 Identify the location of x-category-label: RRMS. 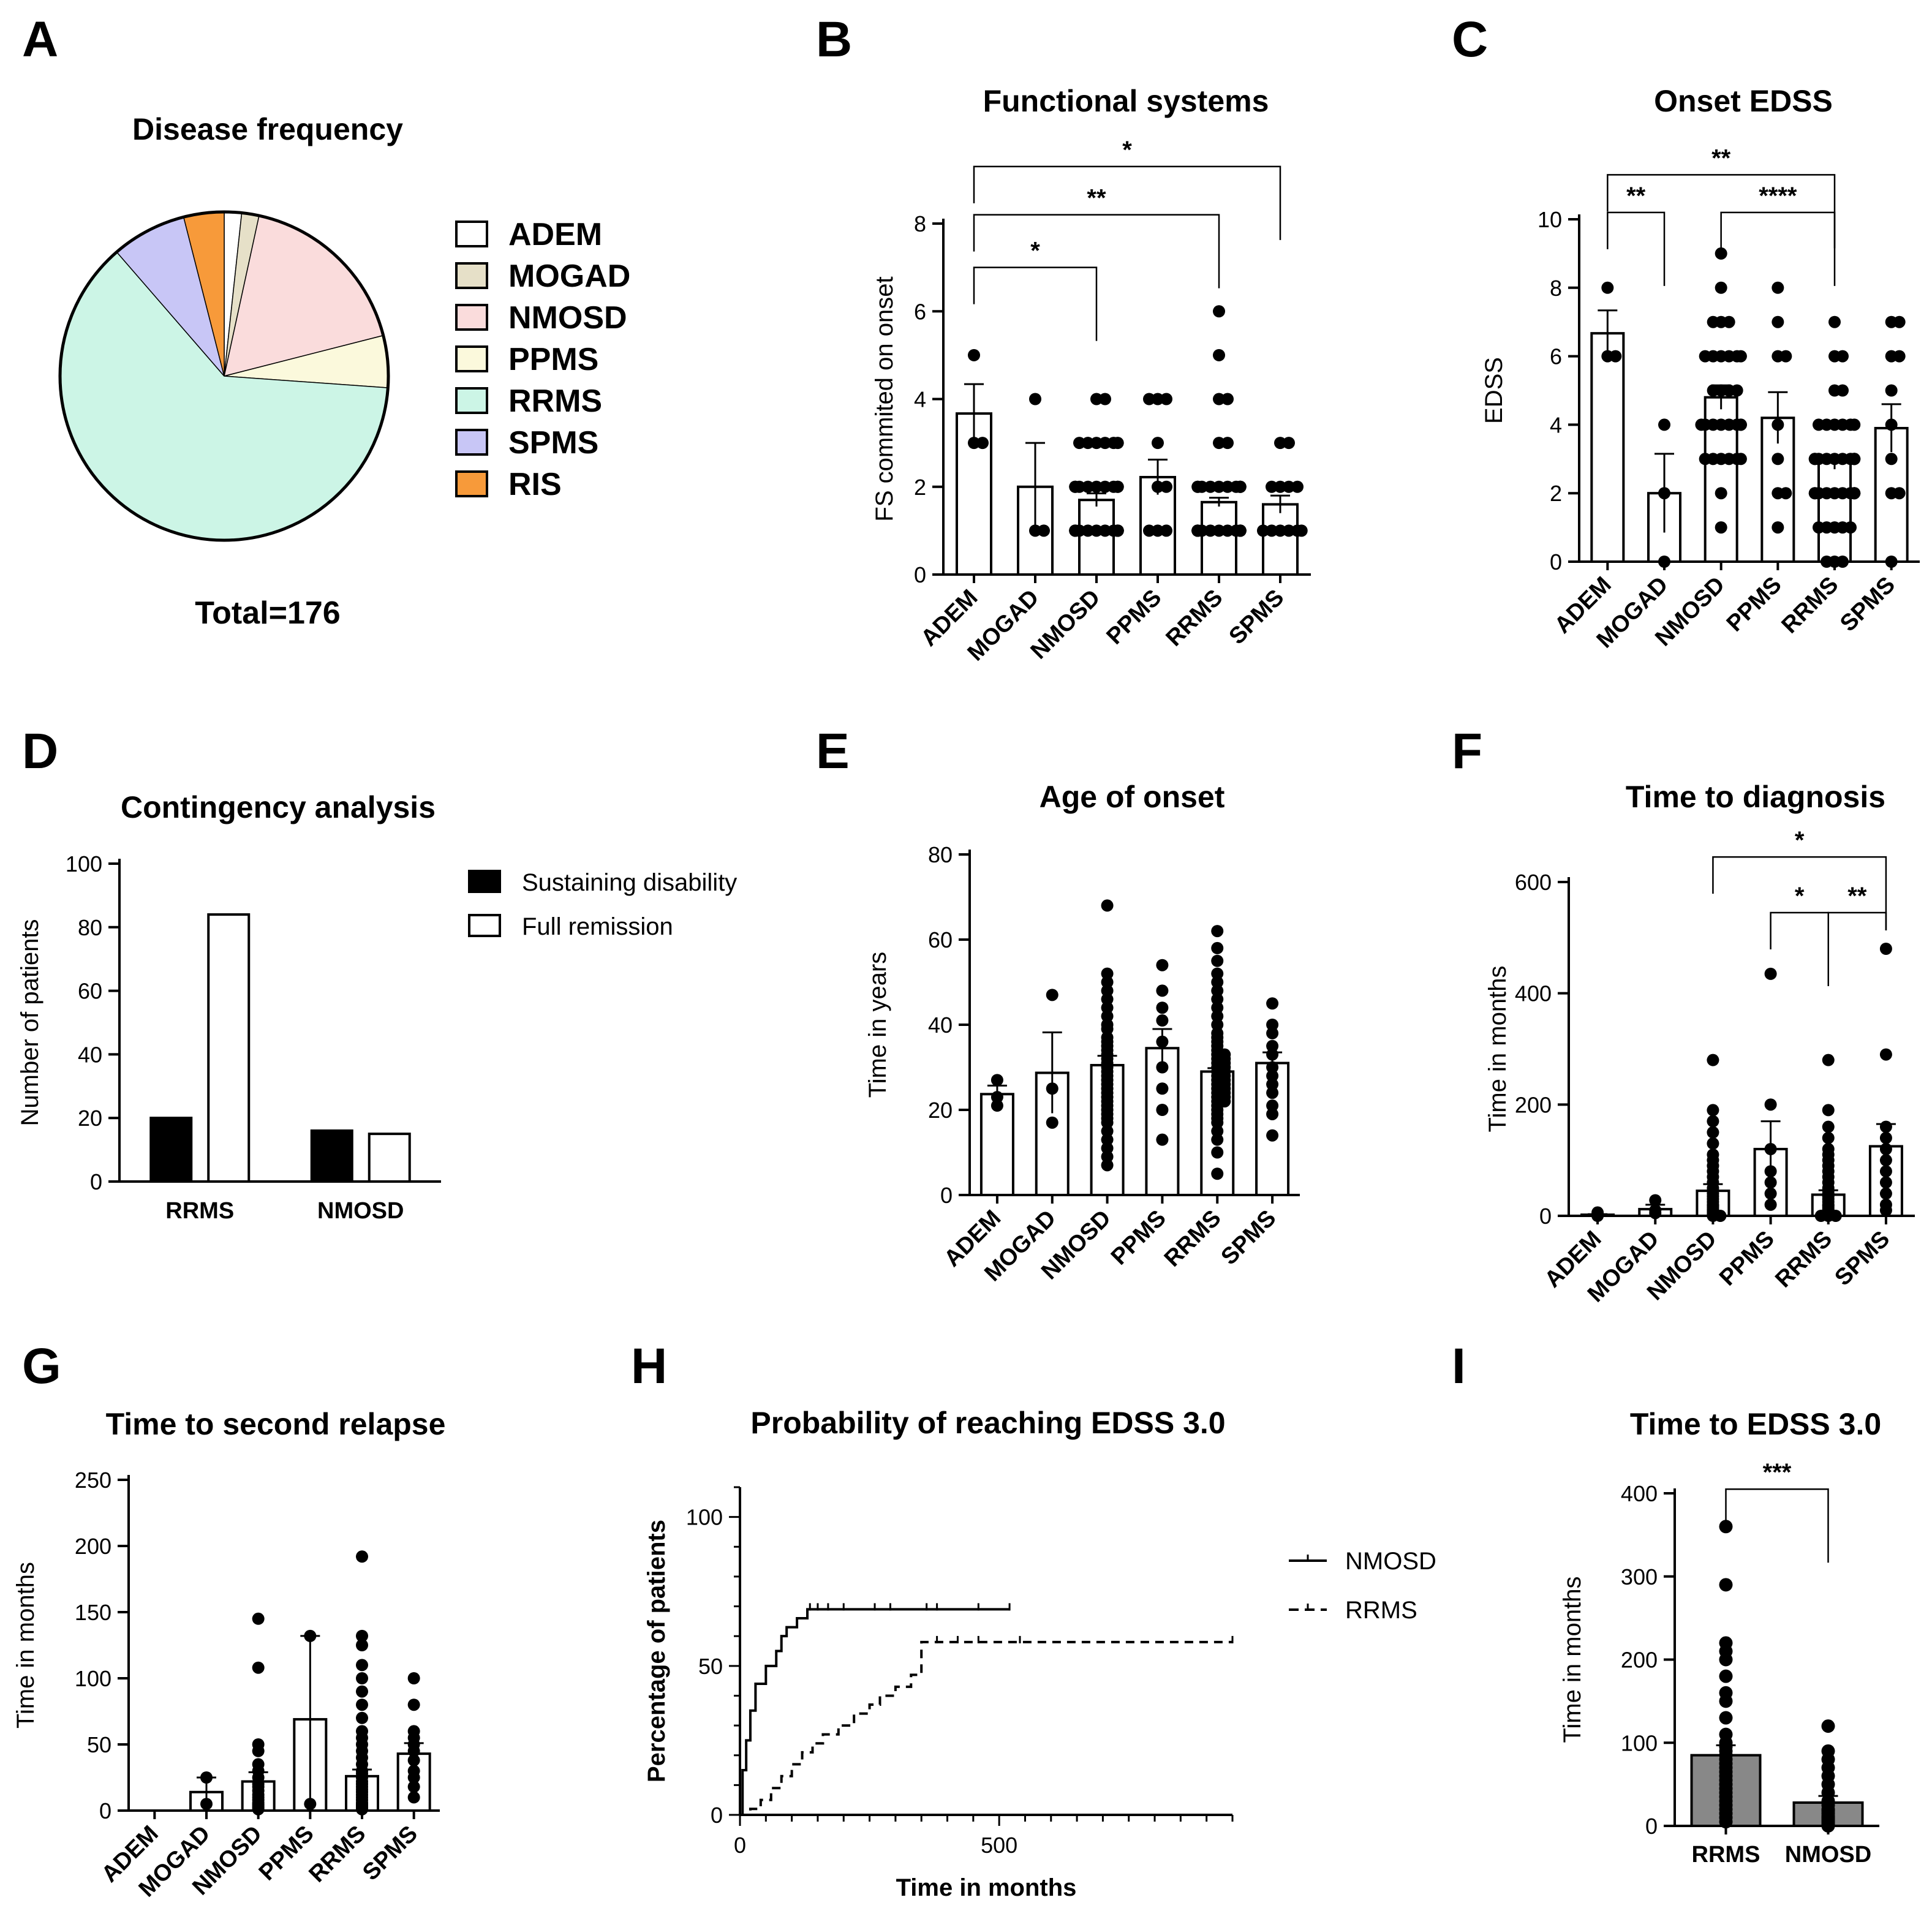
(1726, 1855).